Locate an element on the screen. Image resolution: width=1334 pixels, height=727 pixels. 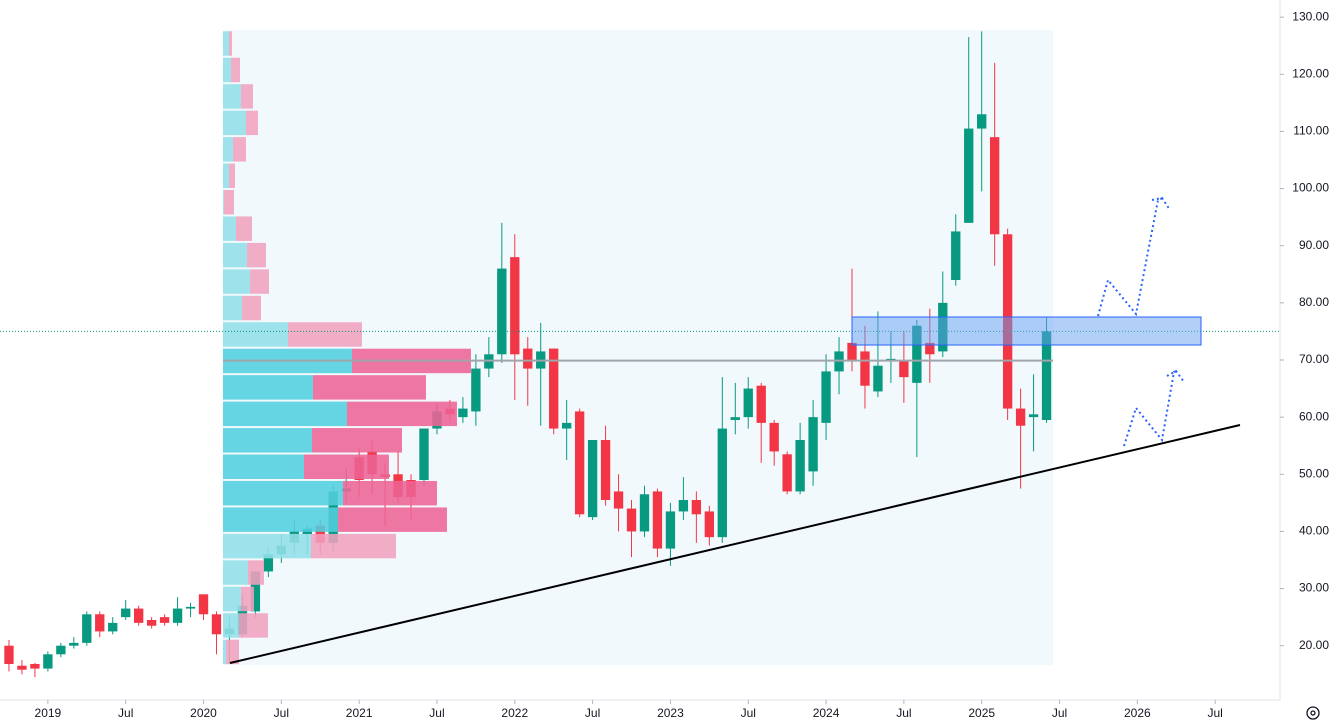
x-tick-label: 2026 is located at coordinates (1137, 713).